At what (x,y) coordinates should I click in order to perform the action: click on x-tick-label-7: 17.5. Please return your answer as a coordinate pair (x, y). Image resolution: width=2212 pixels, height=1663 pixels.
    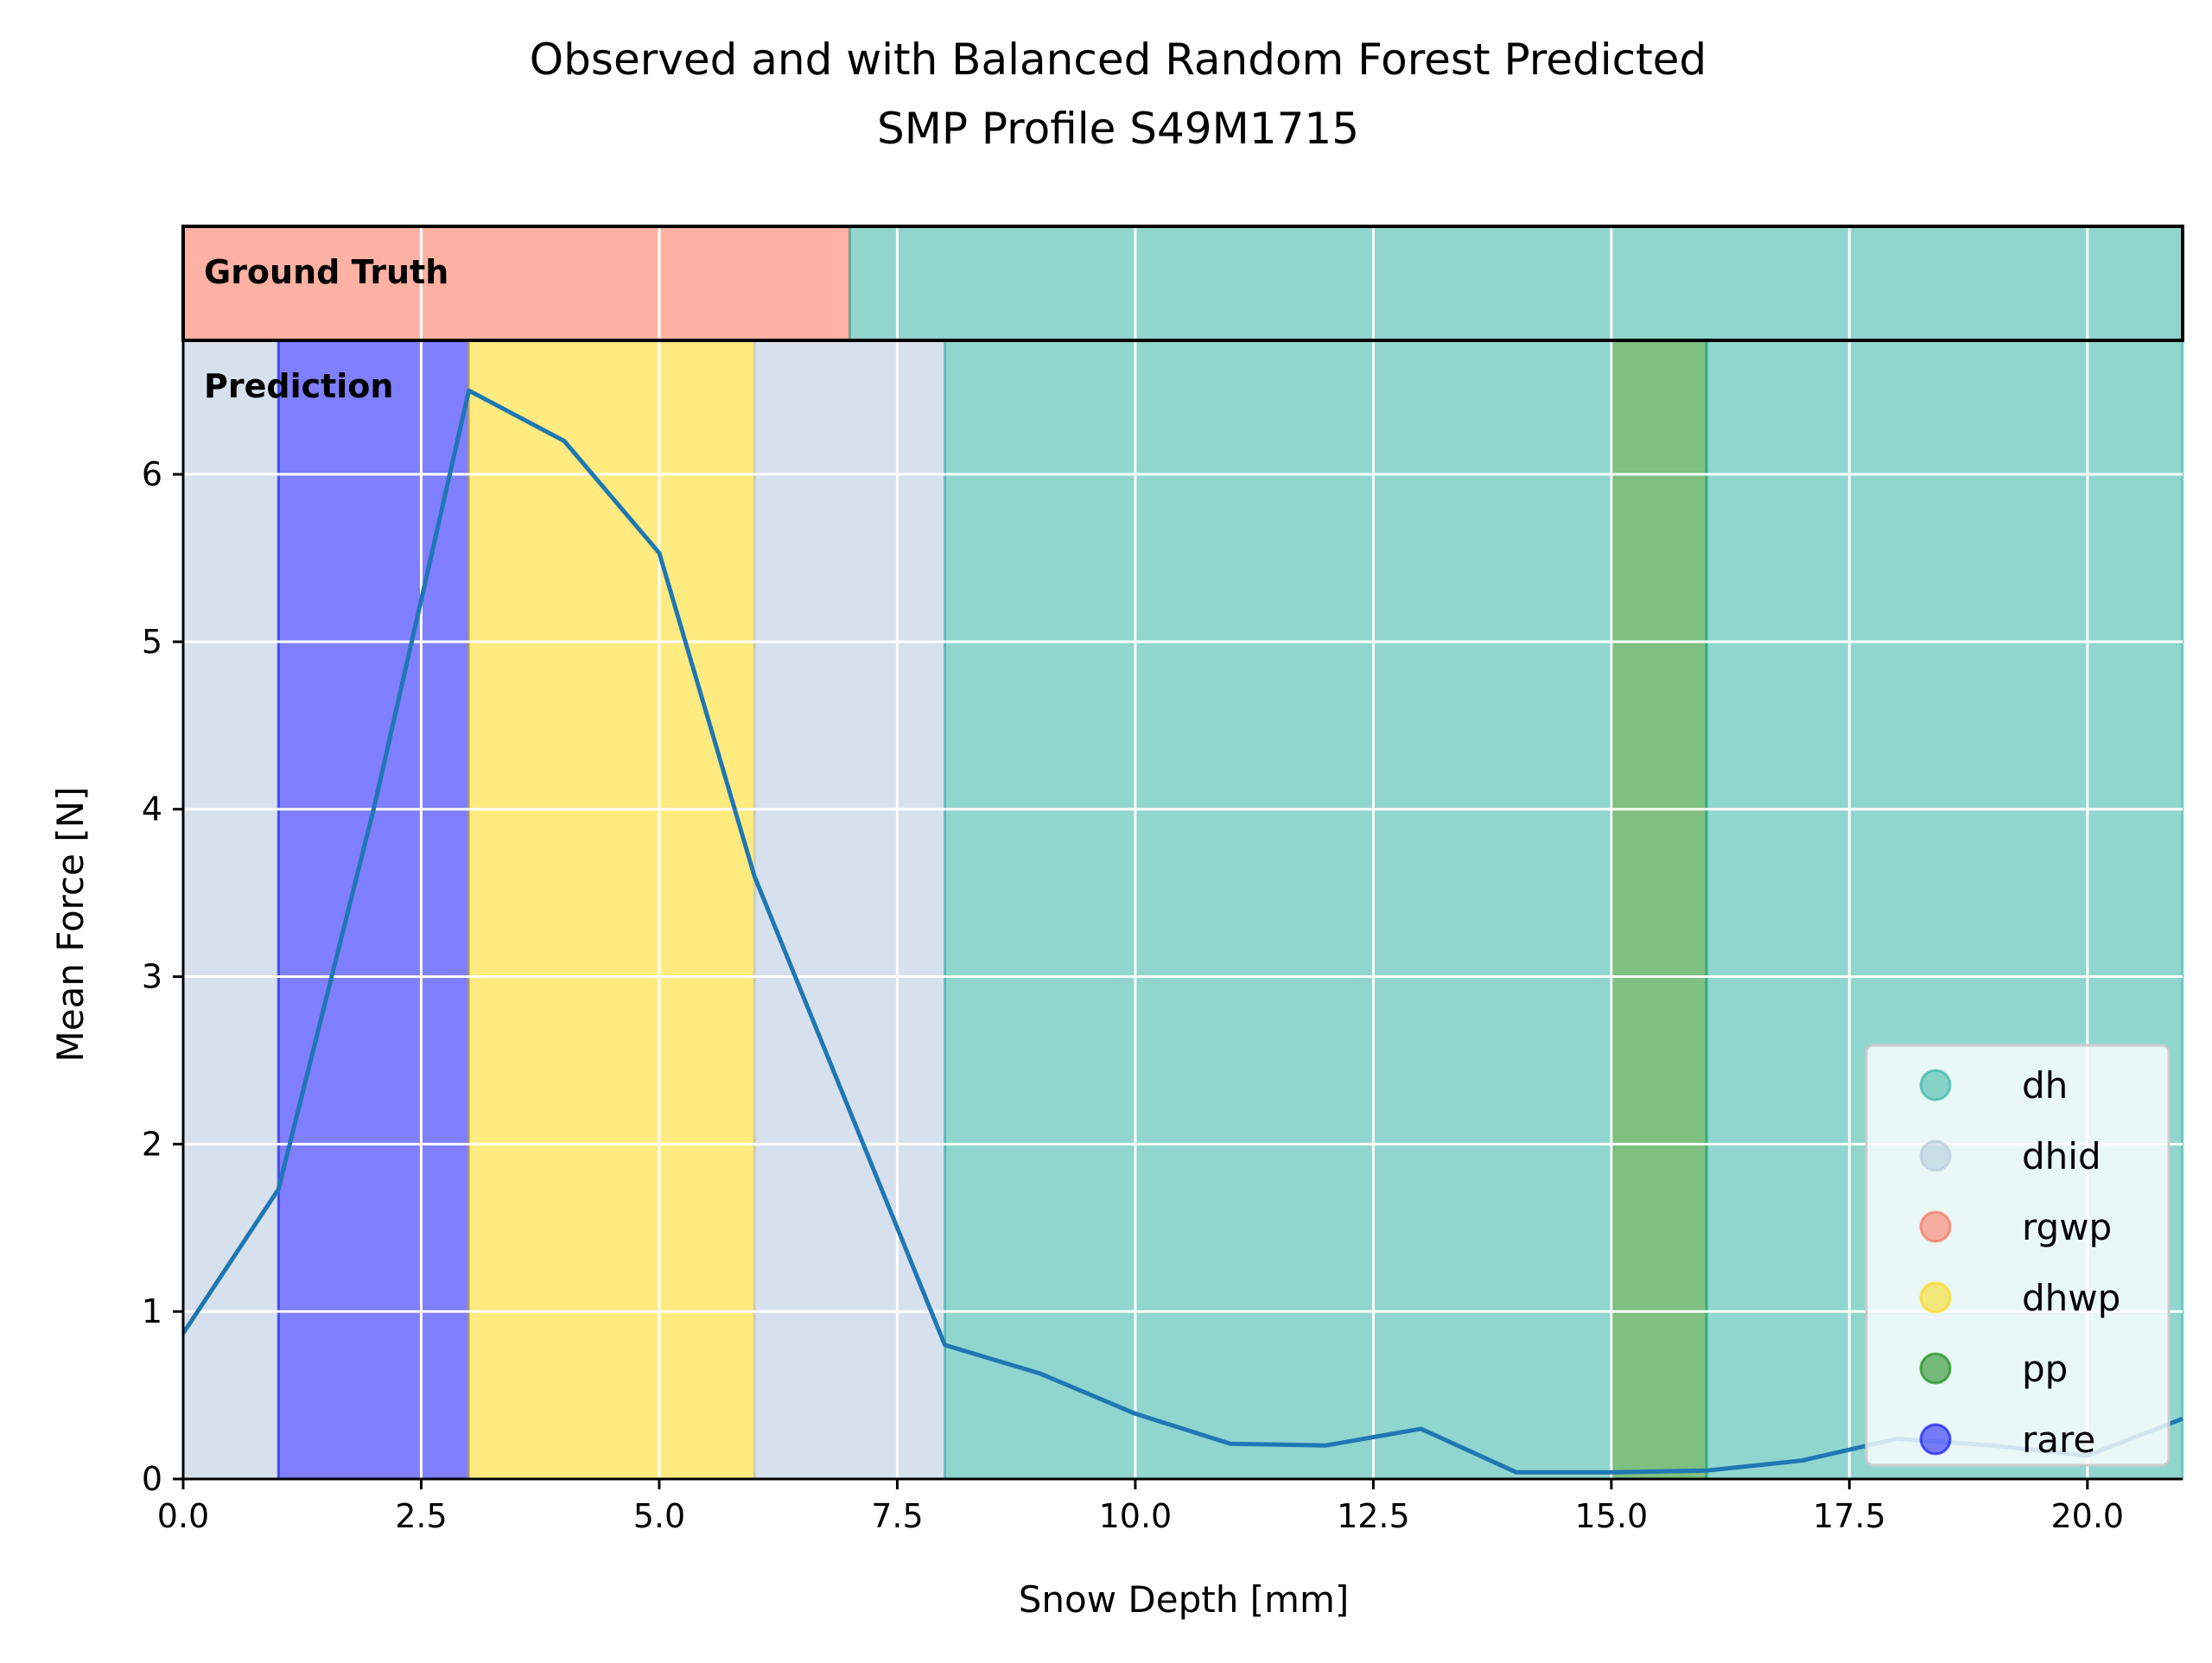
    Looking at the image, I should click on (1849, 1516).